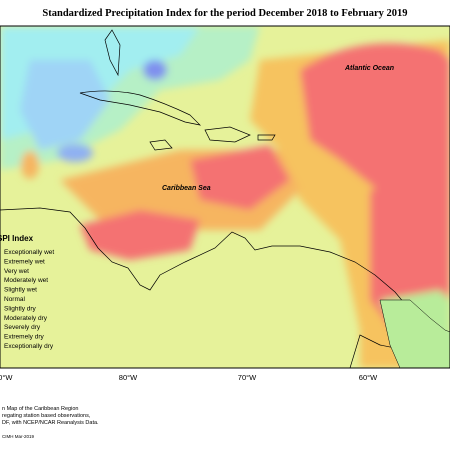  What do you see at coordinates (368, 377) in the screenshot?
I see `lon-label: 60°W` at bounding box center [368, 377].